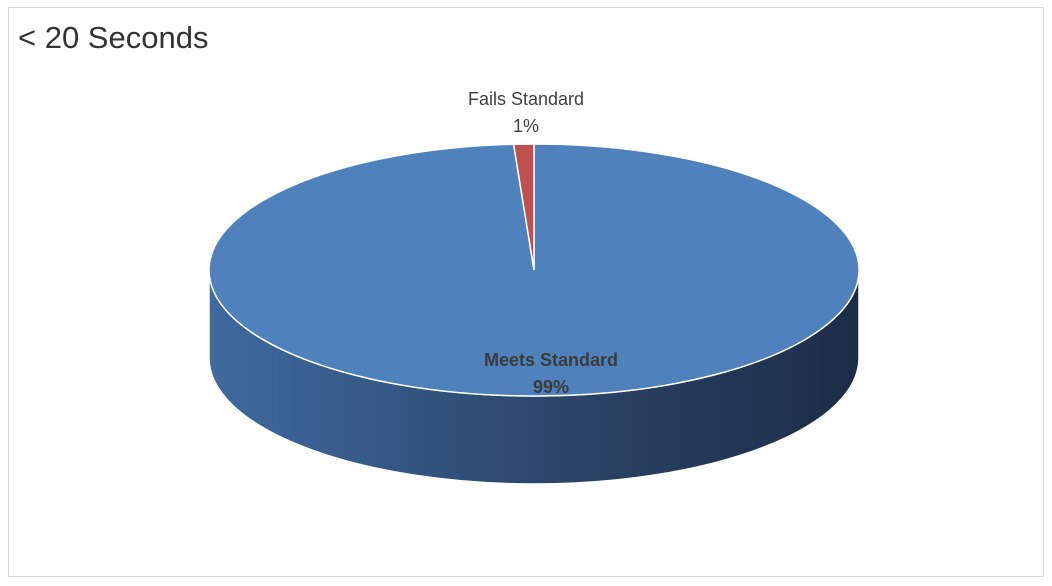 The height and width of the screenshot is (586, 1052). What do you see at coordinates (551, 360) in the screenshot?
I see `label-meets-standard-name: Meets Standard` at bounding box center [551, 360].